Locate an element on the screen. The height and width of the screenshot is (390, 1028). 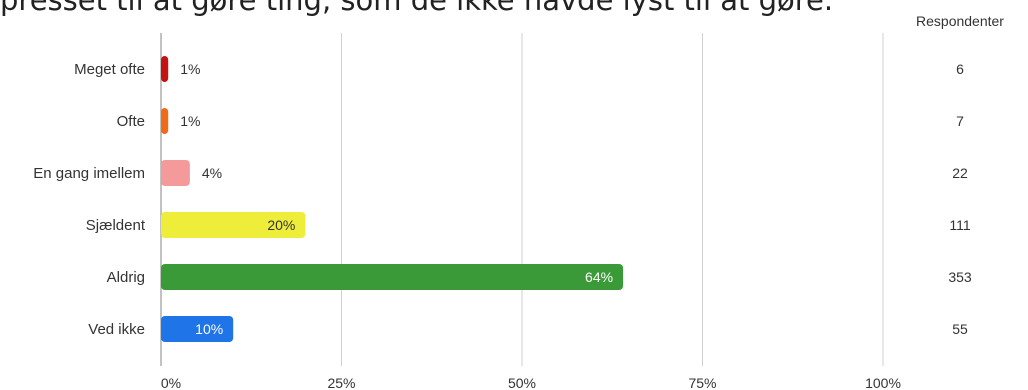
respondents-header: Respondenter is located at coordinates (960, 21).